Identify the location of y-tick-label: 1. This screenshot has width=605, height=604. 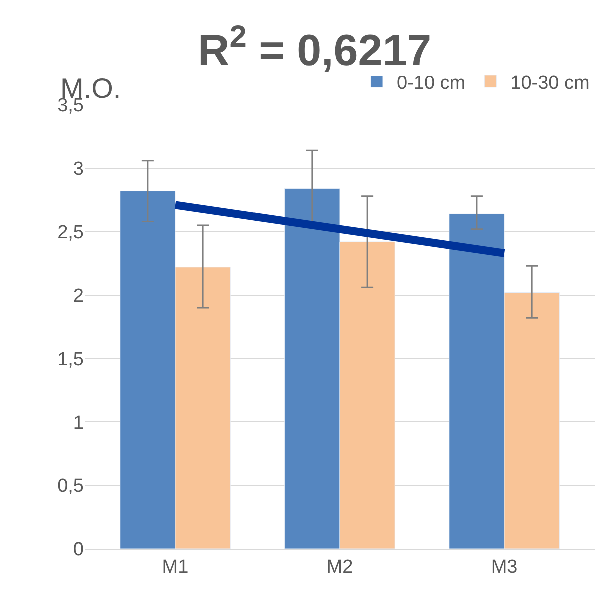
(78, 423).